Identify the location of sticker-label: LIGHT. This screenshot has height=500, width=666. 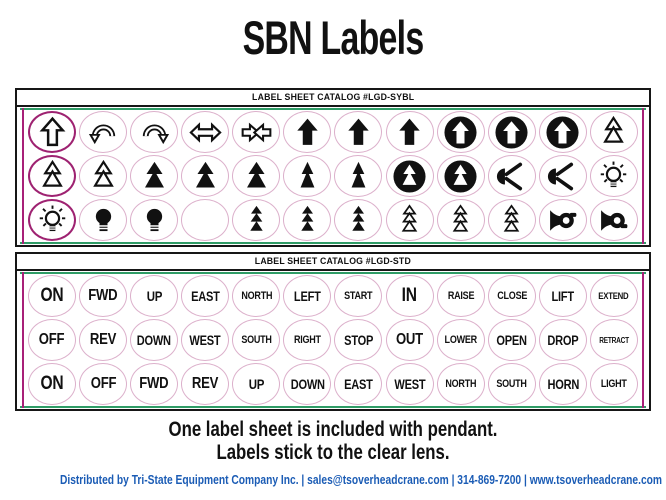
(613, 384).